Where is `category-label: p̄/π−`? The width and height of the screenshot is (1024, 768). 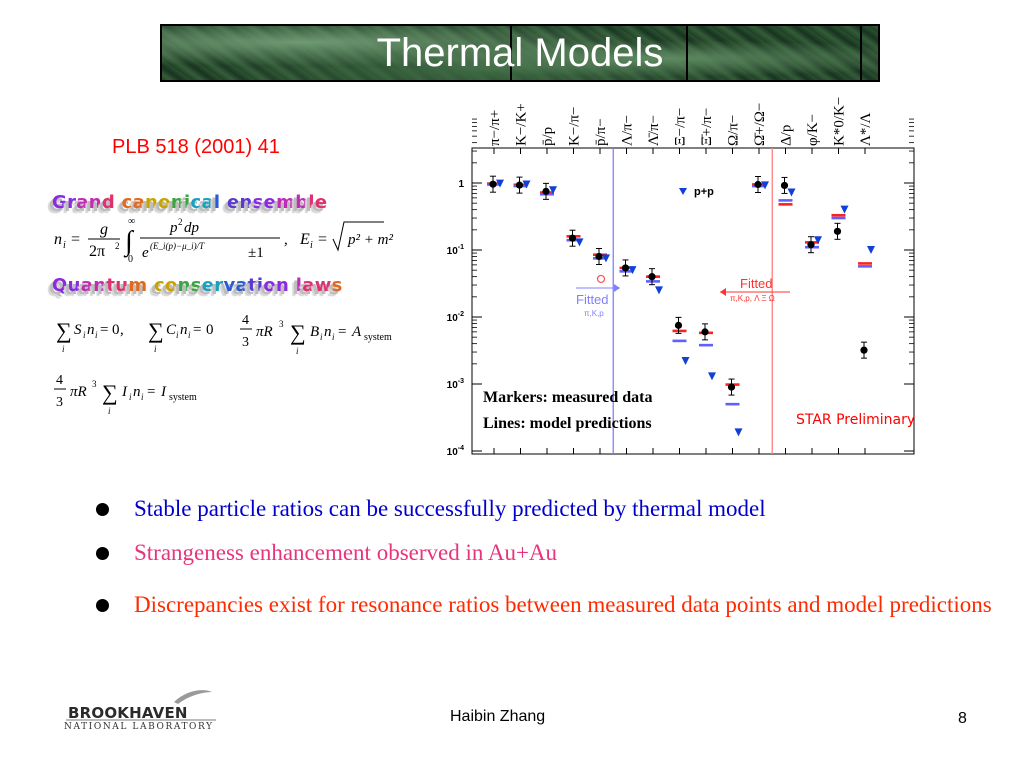 category-label: p̄/π− is located at coordinates (601, 132).